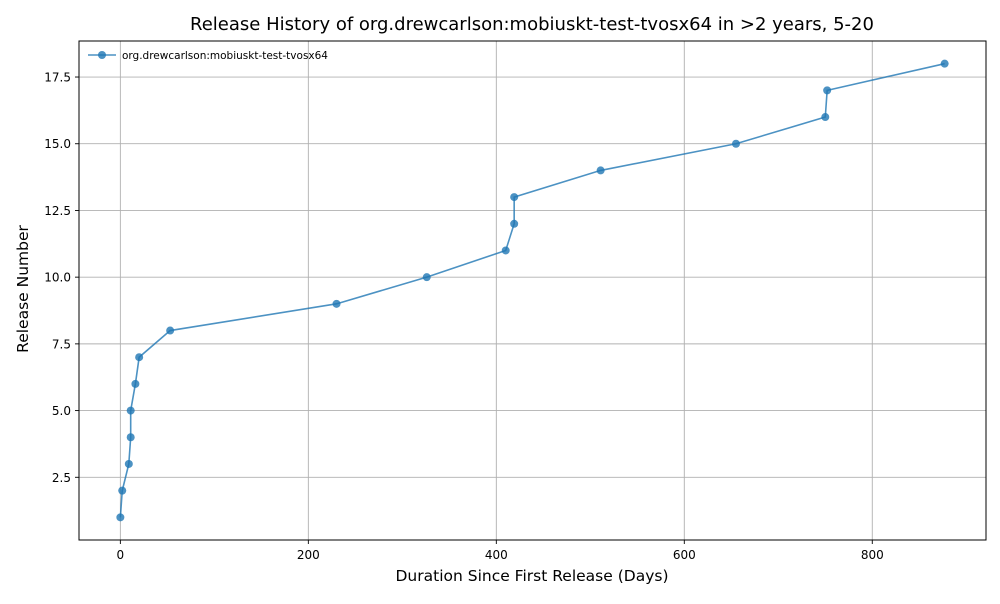  Describe the element at coordinates (61, 344) in the screenshot. I see `y-tick-label: 7.5` at that location.